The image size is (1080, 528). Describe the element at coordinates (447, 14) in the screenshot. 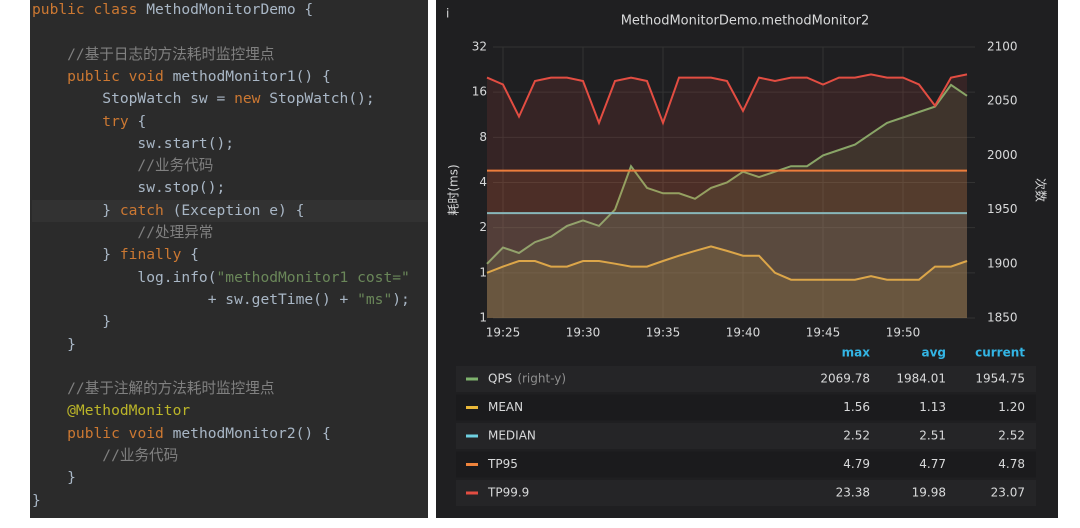

I see `info-icon: i` at that location.